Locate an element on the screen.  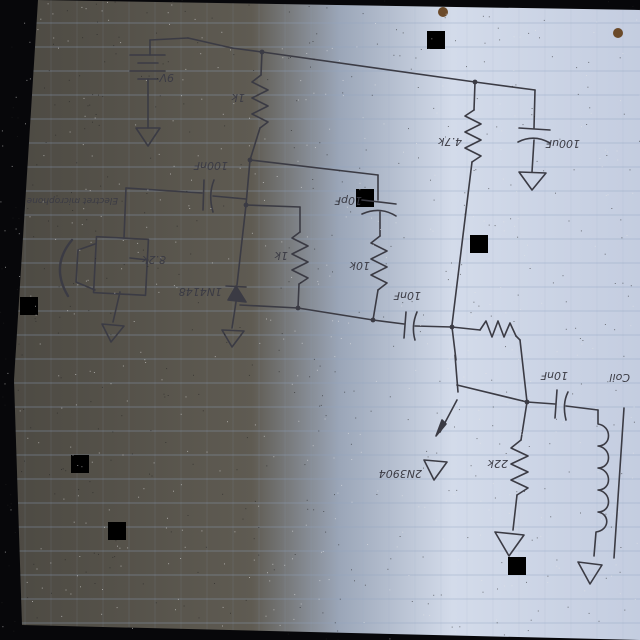
label-c-feedback: 10pF is located at coordinates (348, 200).